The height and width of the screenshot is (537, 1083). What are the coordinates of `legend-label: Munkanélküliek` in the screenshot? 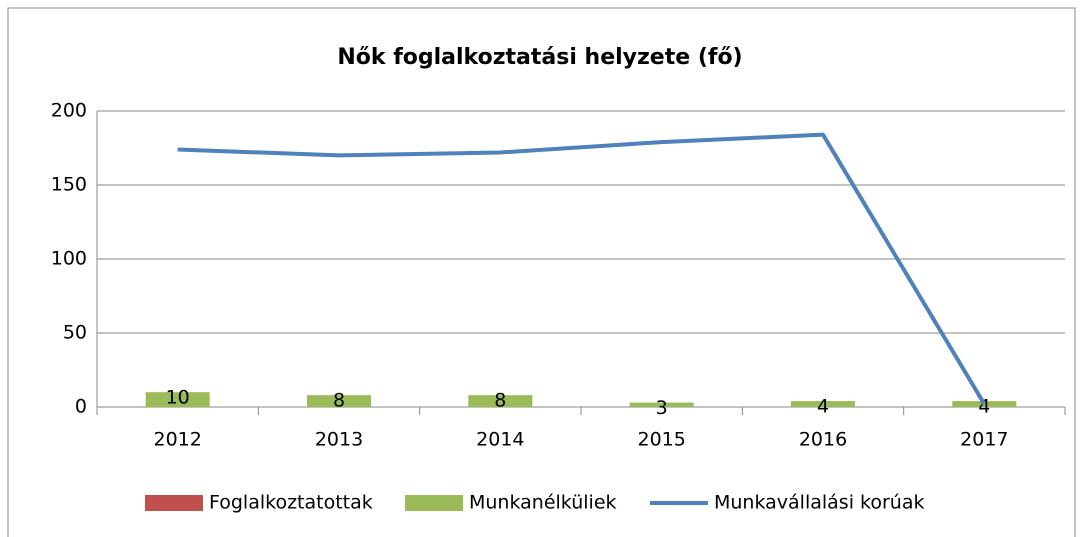 It's located at (543, 503).